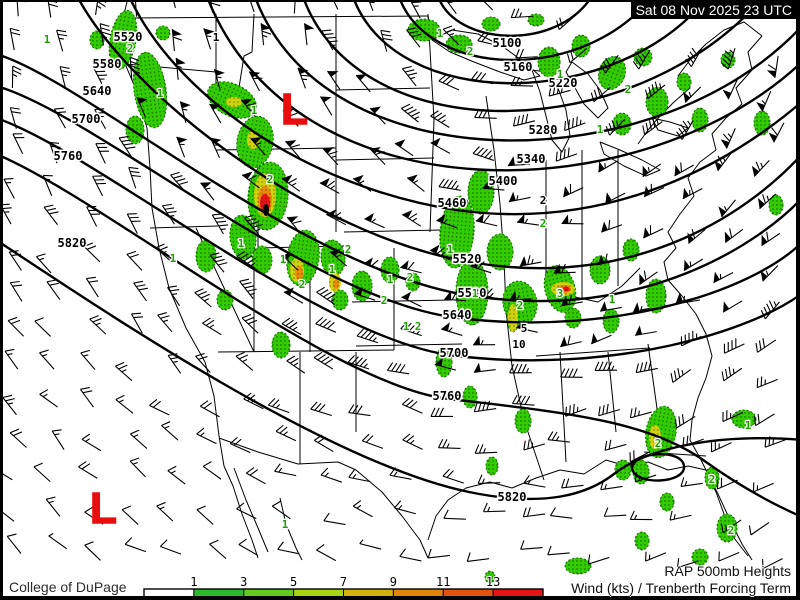 The image size is (800, 600). Describe the element at coordinates (531, 159) in the screenshot. I see `height-contour-label: 5340` at that location.